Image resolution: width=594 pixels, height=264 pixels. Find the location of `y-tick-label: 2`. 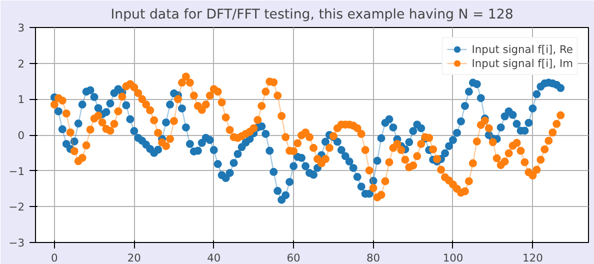

y-tick-label: 2 is located at coordinates (21, 63).